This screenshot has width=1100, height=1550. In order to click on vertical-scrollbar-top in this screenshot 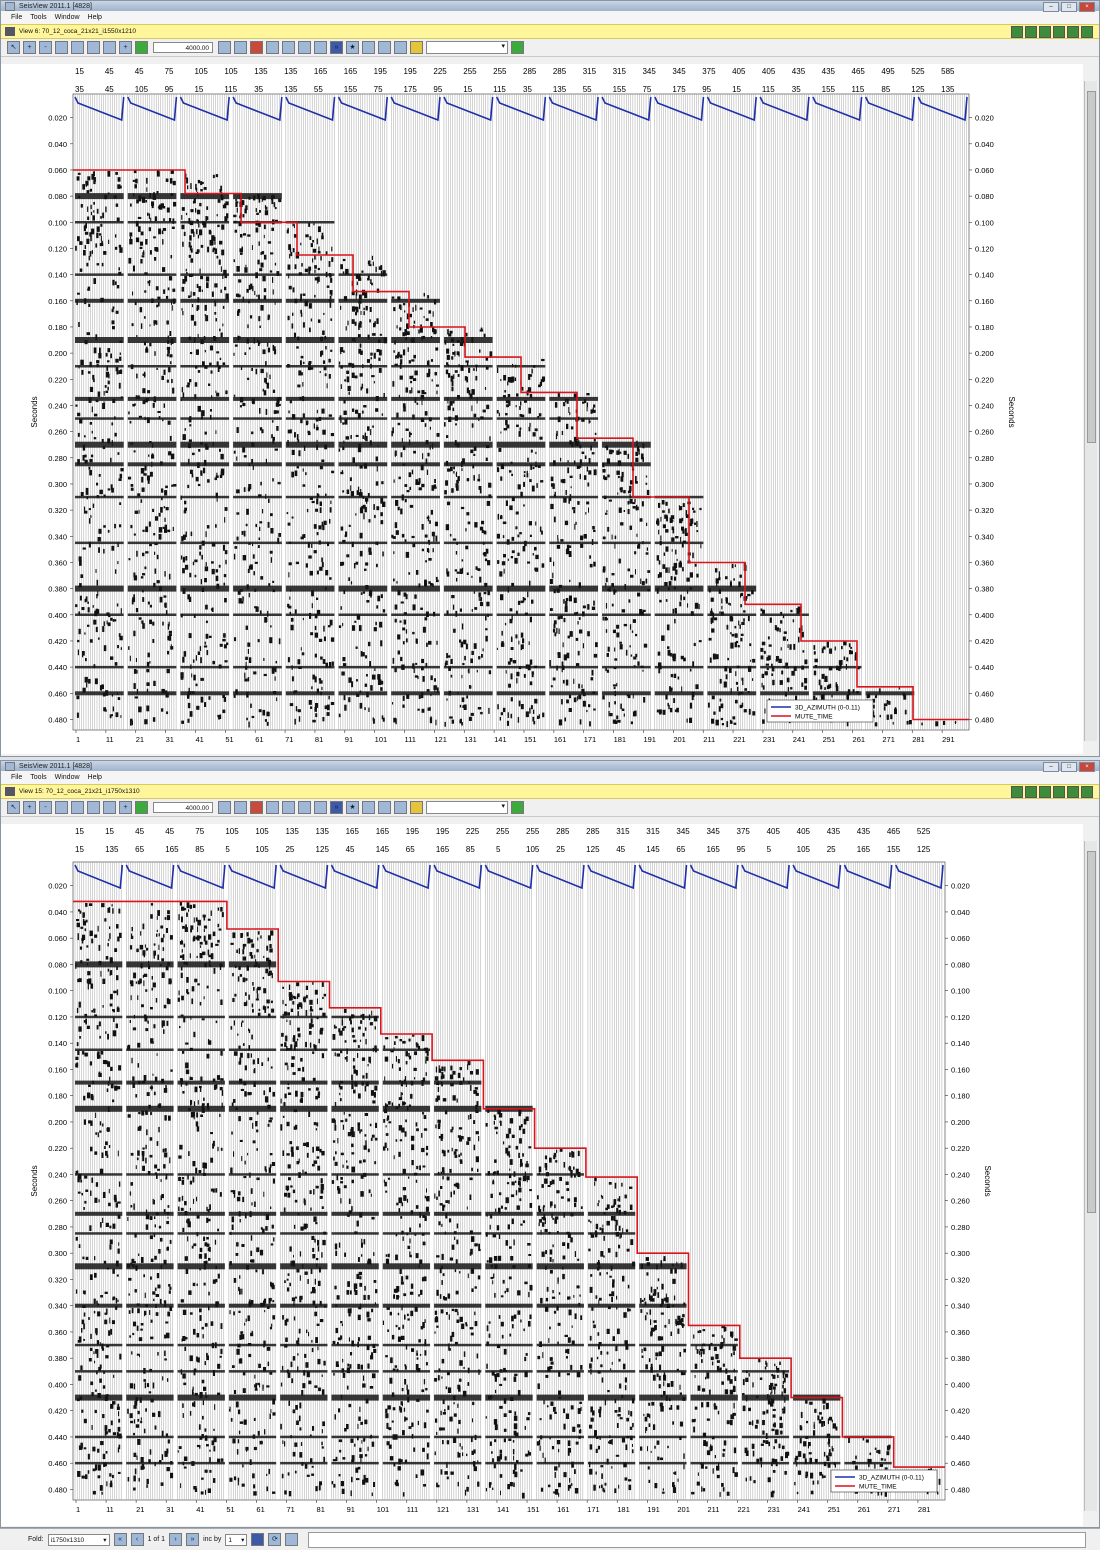, I will do `click(1090, 411)`.